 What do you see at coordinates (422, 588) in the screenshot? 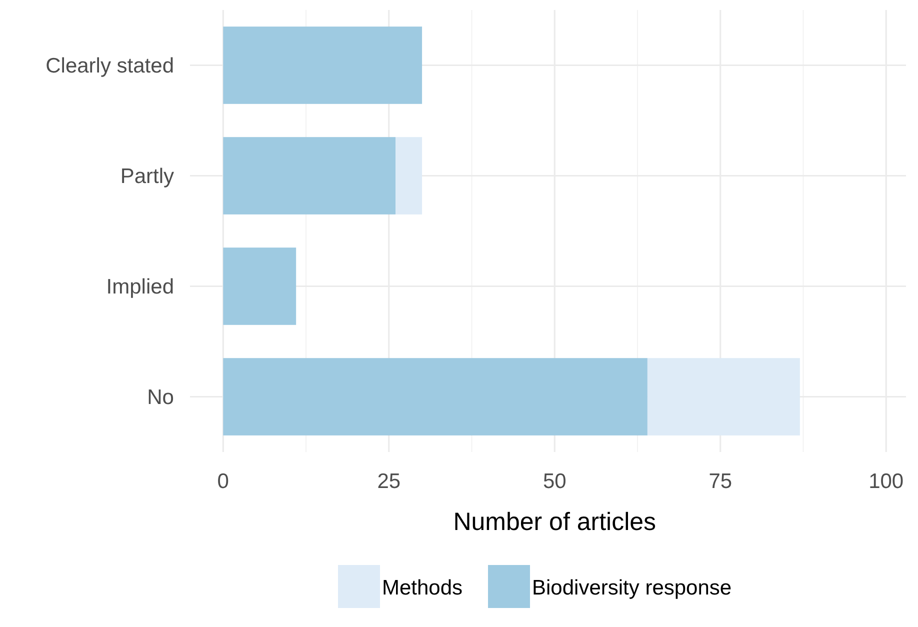
I see `legend-label: Methods` at bounding box center [422, 588].